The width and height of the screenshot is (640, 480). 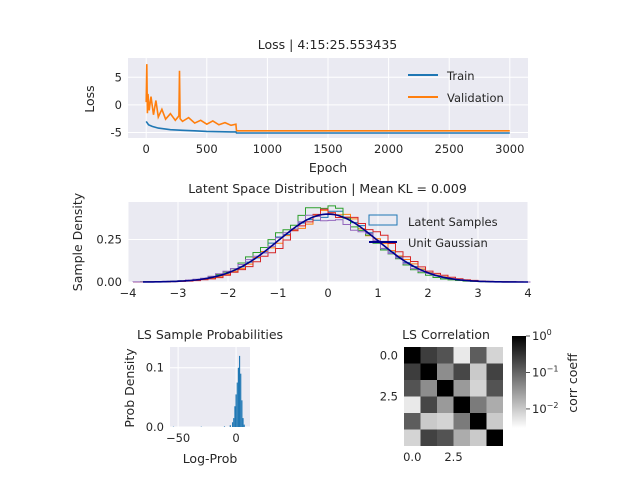 What do you see at coordinates (448, 243) in the screenshot?
I see `legend-label-unit-gaussian: Unit Gaussian` at bounding box center [448, 243].